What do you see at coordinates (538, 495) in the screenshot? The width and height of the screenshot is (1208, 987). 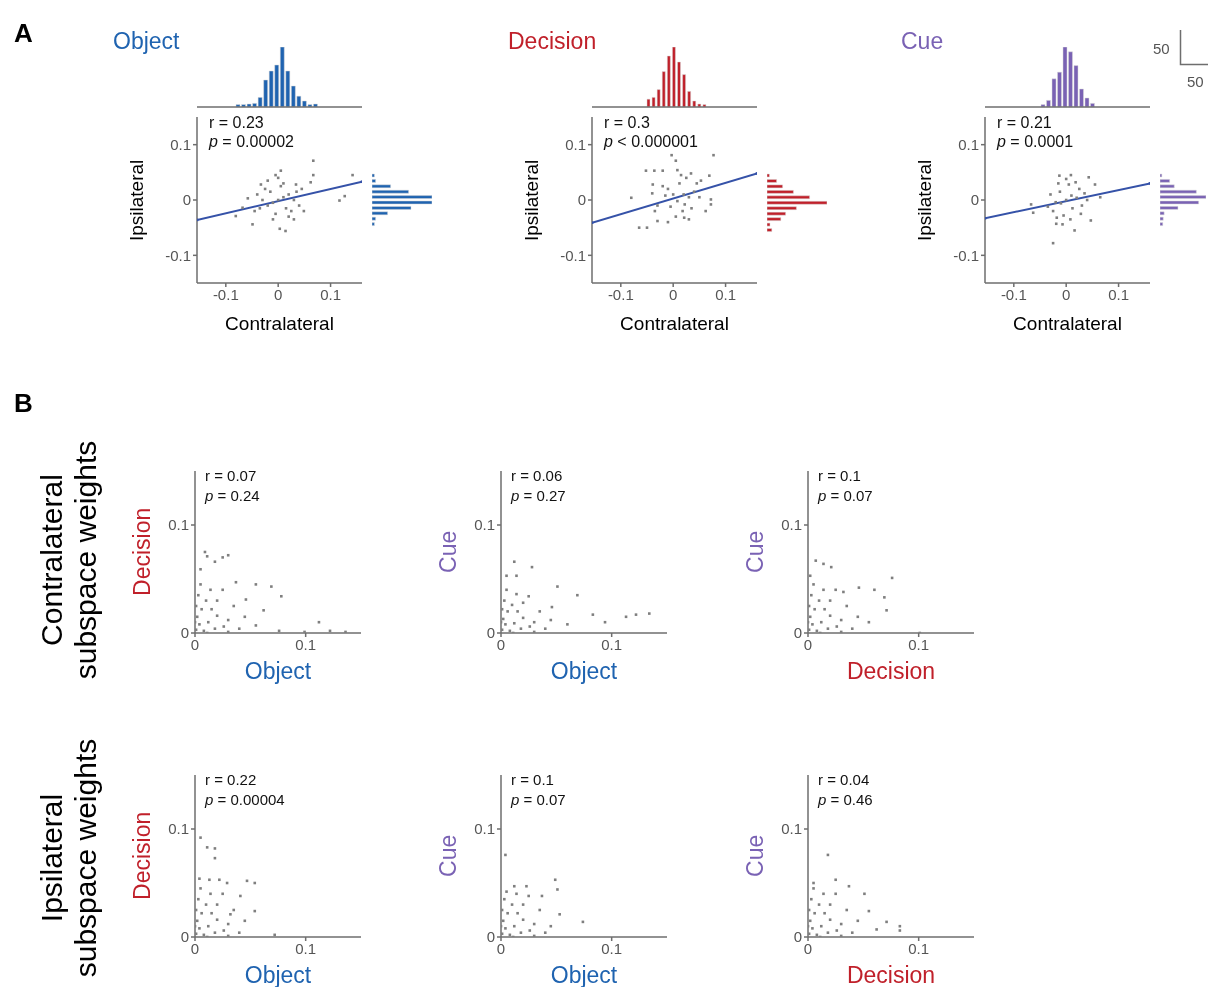 I see `annotation: p = 0.27` at bounding box center [538, 495].